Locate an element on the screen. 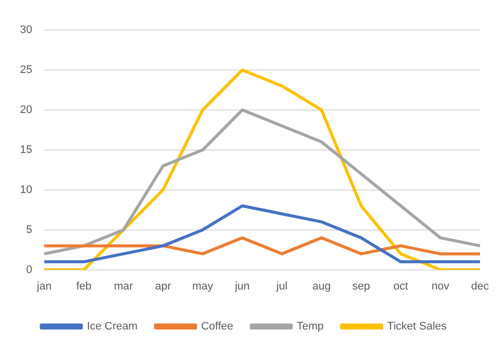 The width and height of the screenshot is (500, 362). y-tick-label: 15 is located at coordinates (26, 150).